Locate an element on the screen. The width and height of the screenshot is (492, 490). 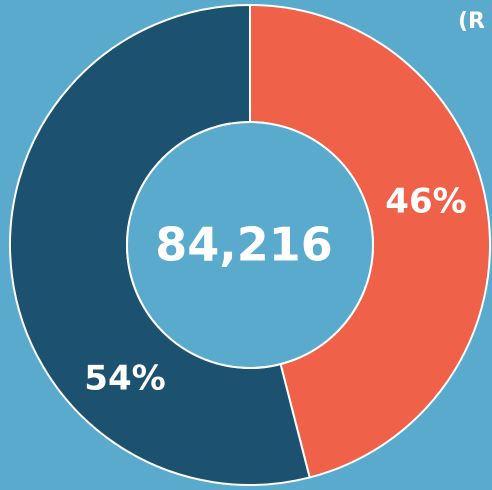
center-label: 84,216 is located at coordinates (244, 245).